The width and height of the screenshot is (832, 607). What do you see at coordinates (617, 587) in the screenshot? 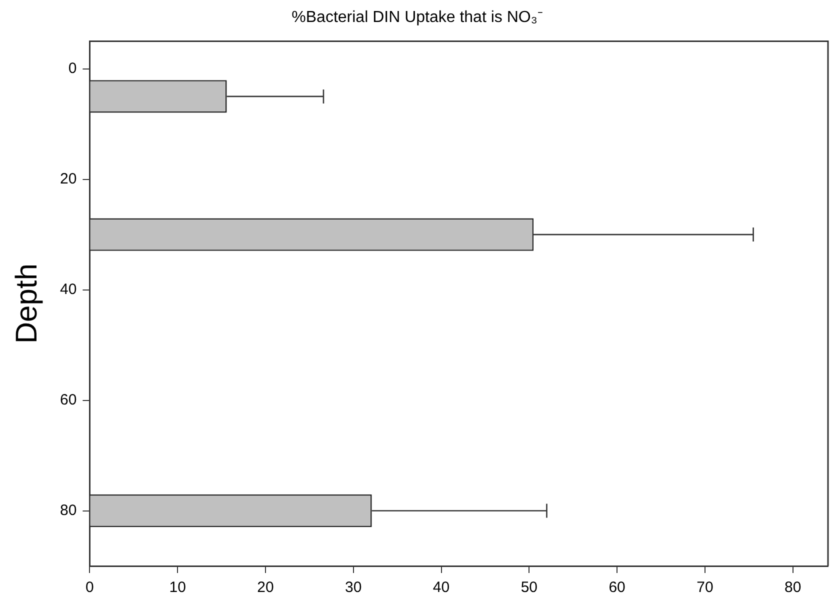
I see `x-tick-label: 60` at bounding box center [617, 587].